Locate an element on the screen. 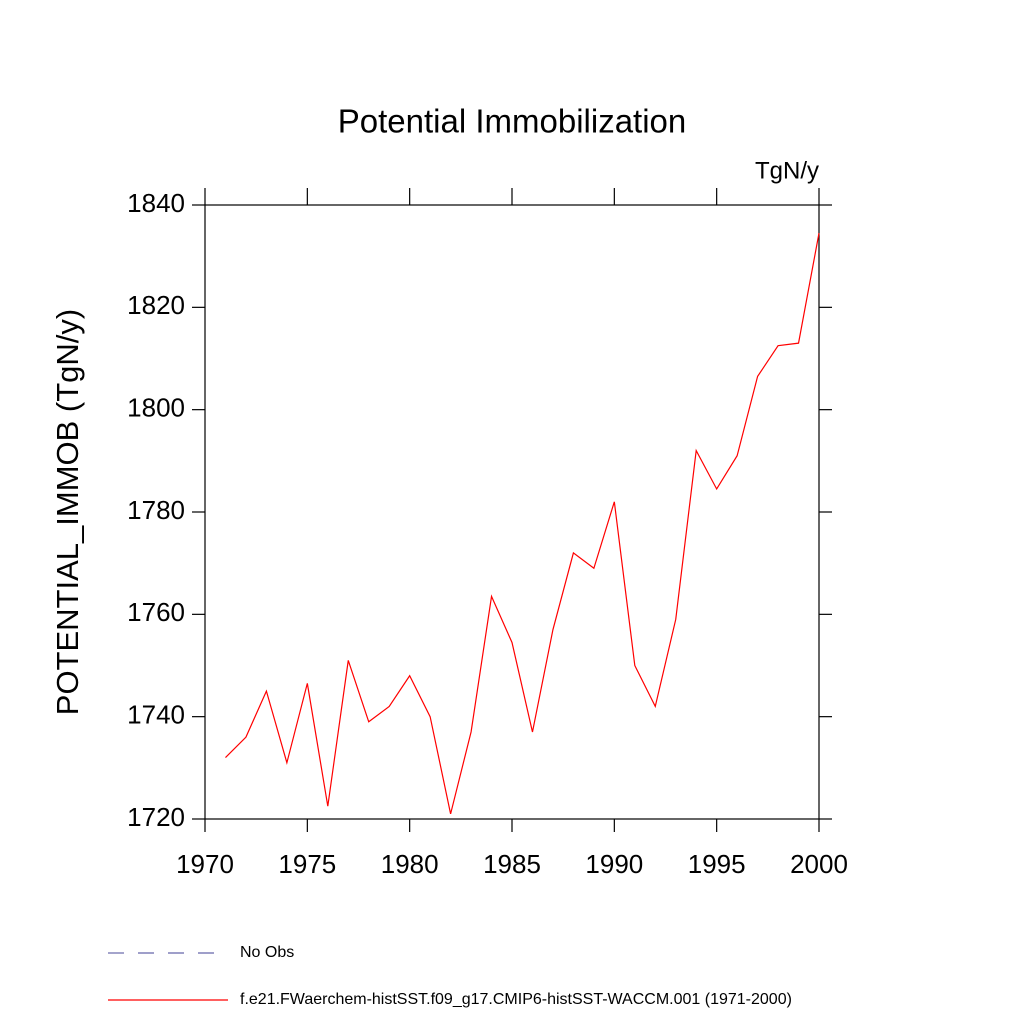  y-tick-label: 1760 is located at coordinates (156, 612).